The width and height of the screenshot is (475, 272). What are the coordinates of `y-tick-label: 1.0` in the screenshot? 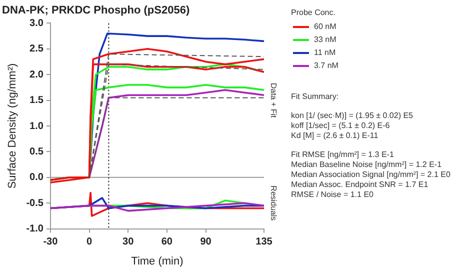 It's located at (37, 126).